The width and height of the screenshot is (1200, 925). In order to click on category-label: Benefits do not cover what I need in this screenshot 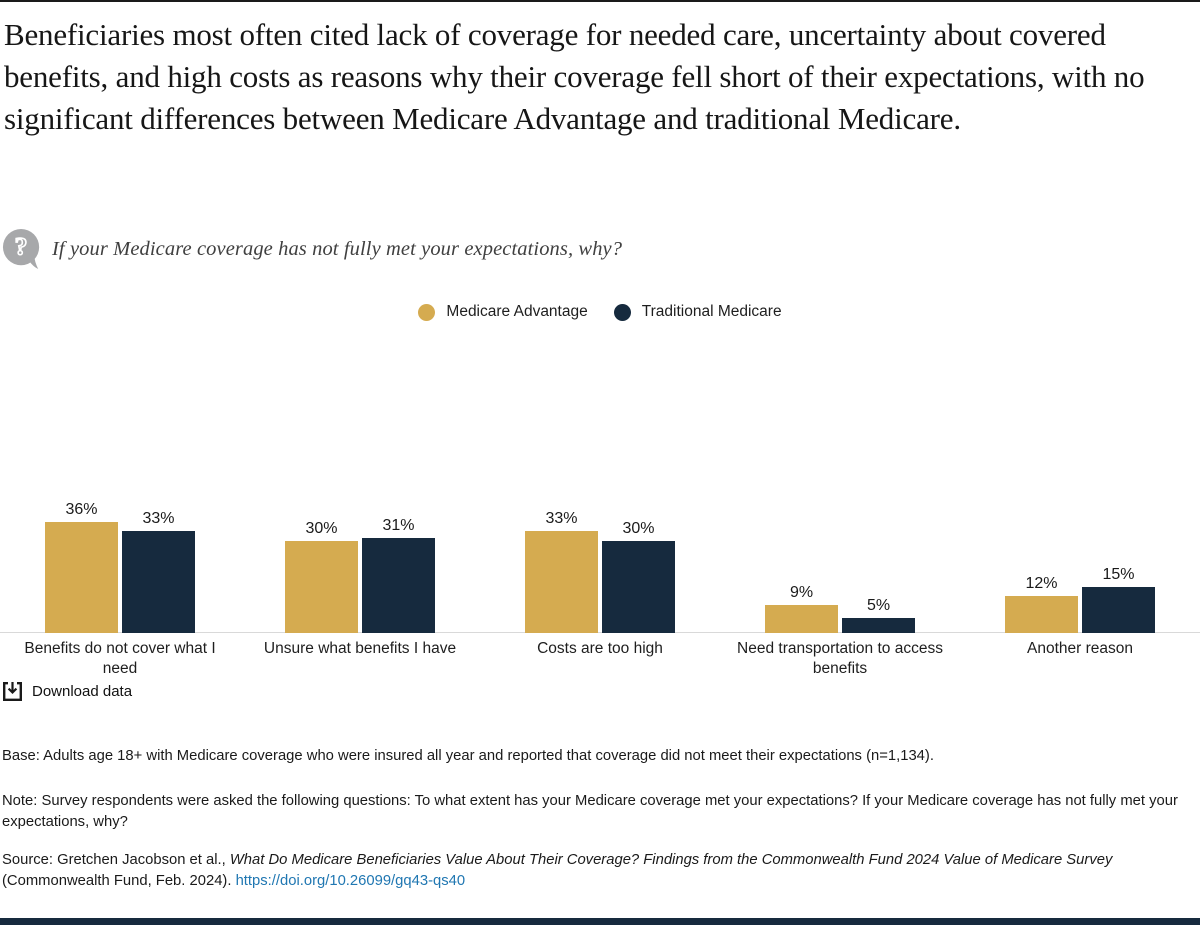, I will do `click(120, 658)`.